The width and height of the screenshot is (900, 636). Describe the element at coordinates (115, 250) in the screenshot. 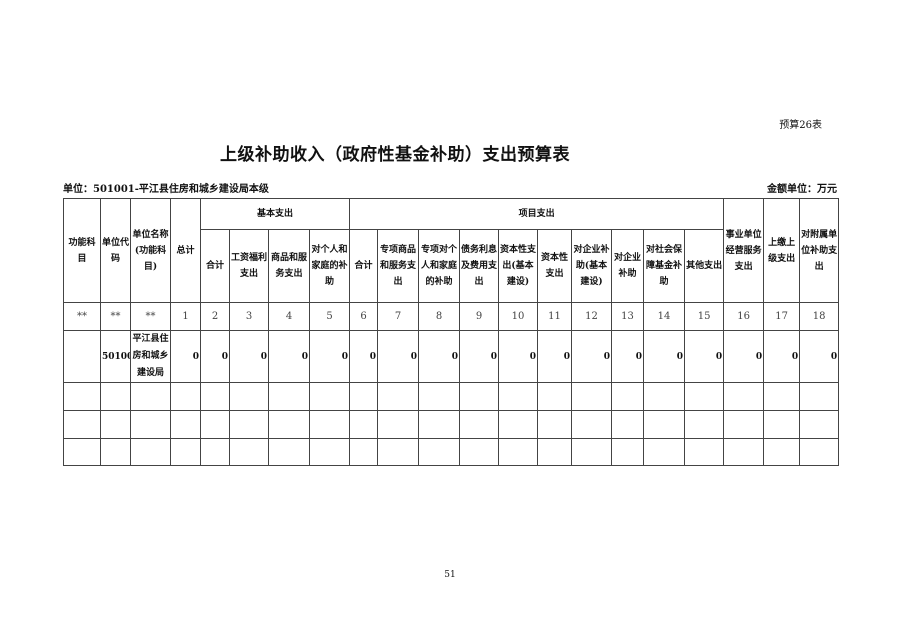

I see `header-code: 单位代码` at that location.